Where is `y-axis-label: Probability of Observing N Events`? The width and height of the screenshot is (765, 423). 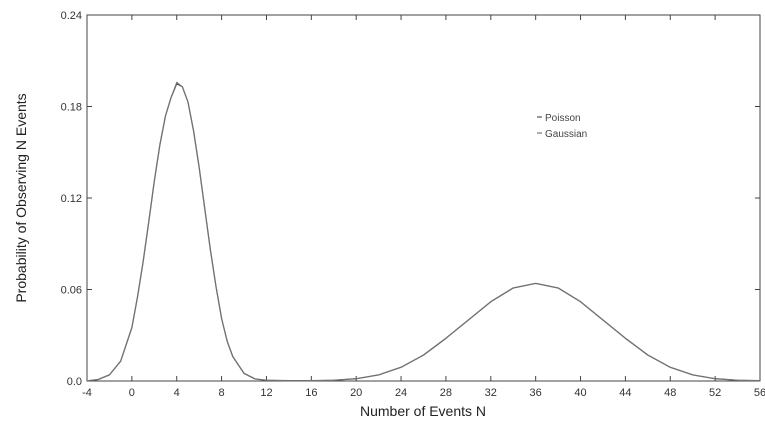 y-axis-label: Probability of Observing N Events is located at coordinates (21, 197).